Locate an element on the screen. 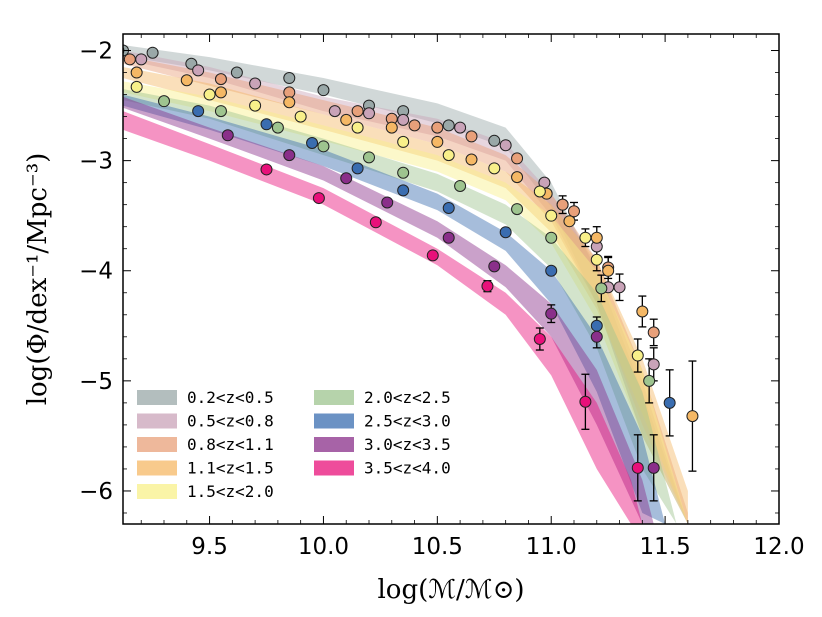 The image size is (822, 617). ytick-label-3: −5 is located at coordinates (96, 382).